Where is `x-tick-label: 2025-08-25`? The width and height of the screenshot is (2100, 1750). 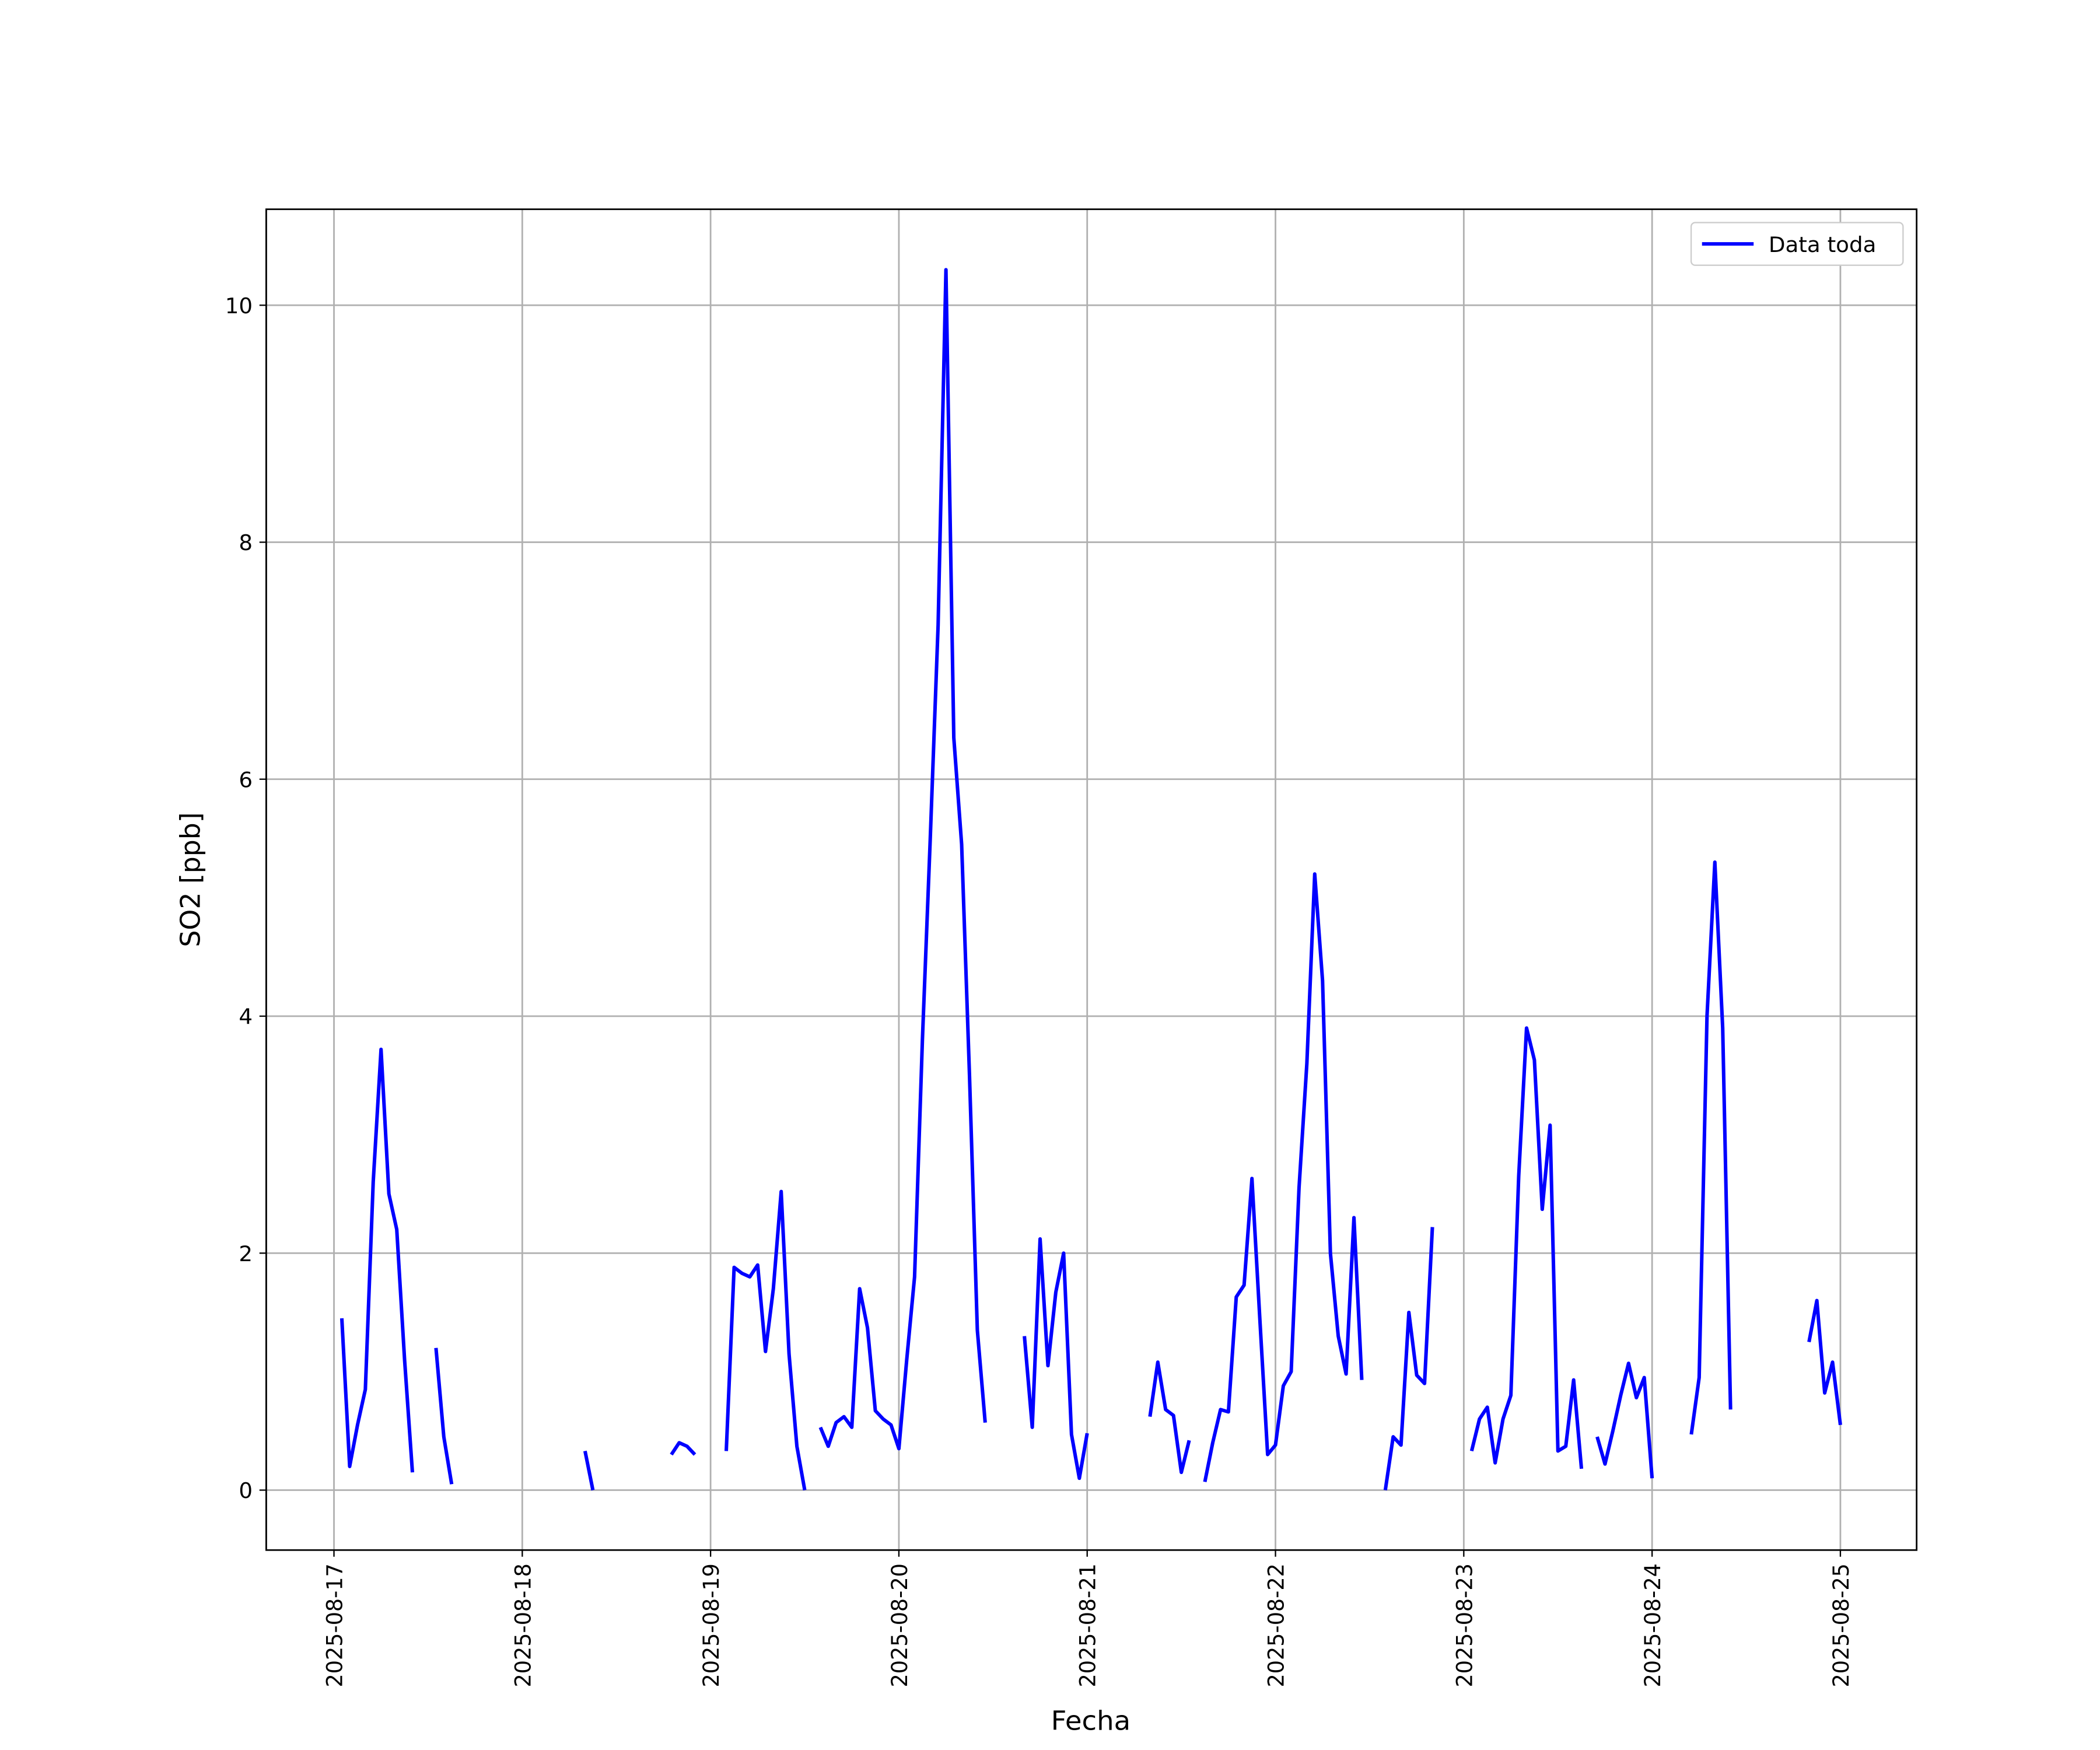
x-tick-label: 2025-08-25 is located at coordinates (1841, 1625).